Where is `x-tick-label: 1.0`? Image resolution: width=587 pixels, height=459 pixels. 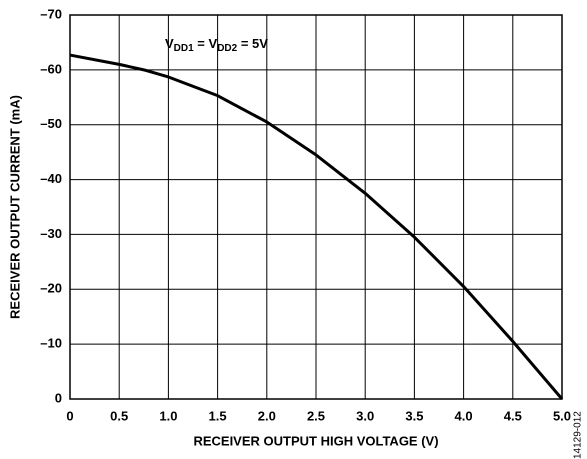
x-tick-label: 1.0 is located at coordinates (168, 415).